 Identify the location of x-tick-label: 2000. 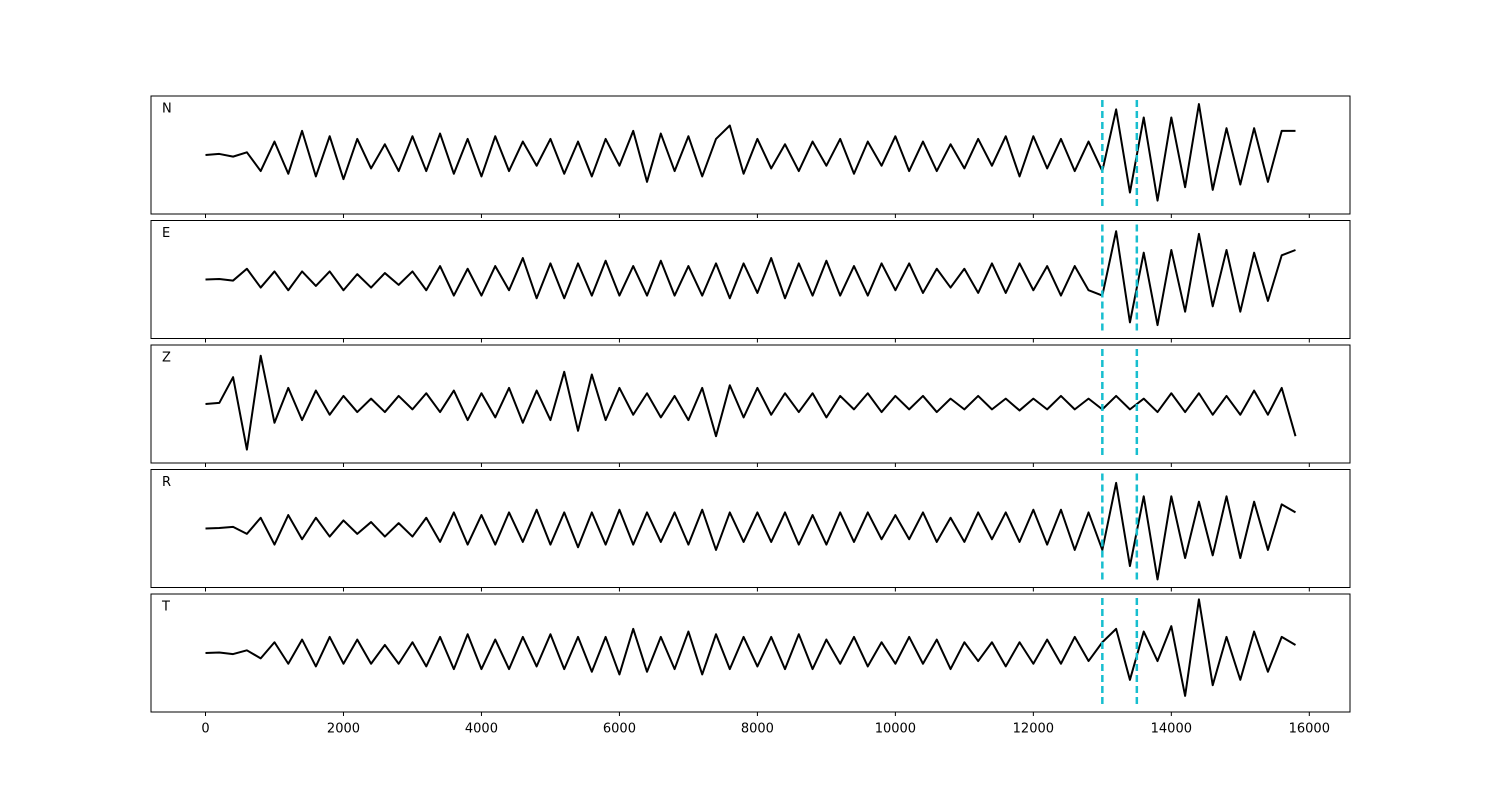
(343, 729).